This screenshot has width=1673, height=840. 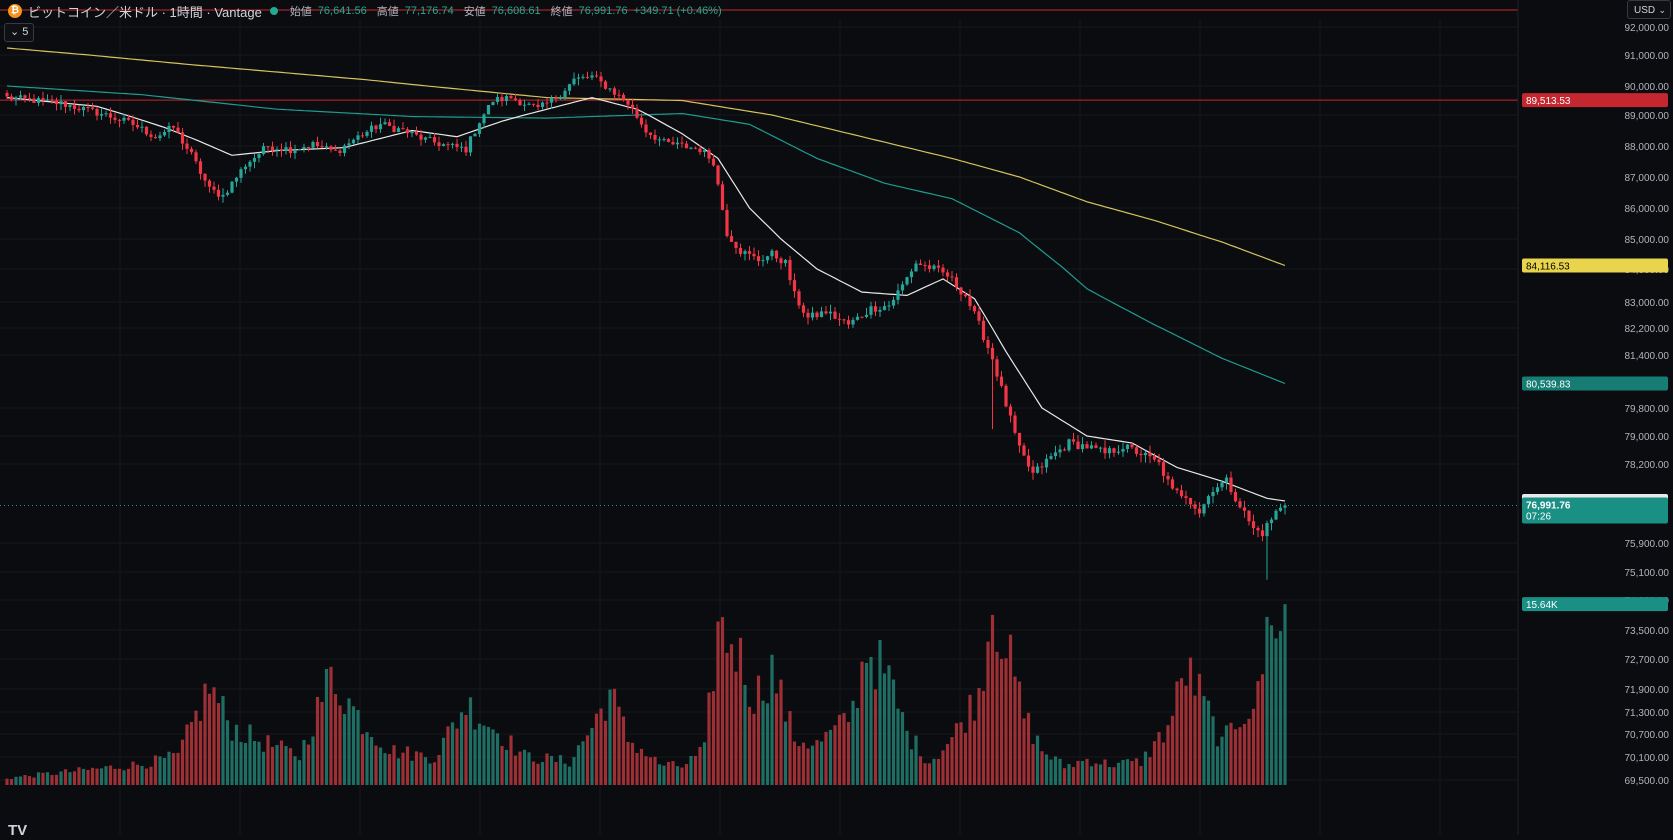 I want to click on price-tick-label: 71,300.00, so click(x=1647, y=713).